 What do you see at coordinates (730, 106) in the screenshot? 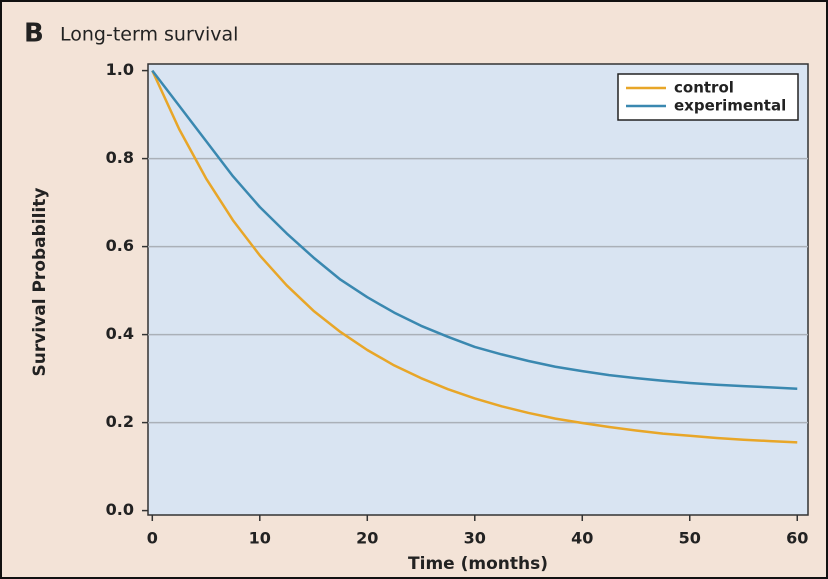
I see `legend-label: experimental` at bounding box center [730, 106].